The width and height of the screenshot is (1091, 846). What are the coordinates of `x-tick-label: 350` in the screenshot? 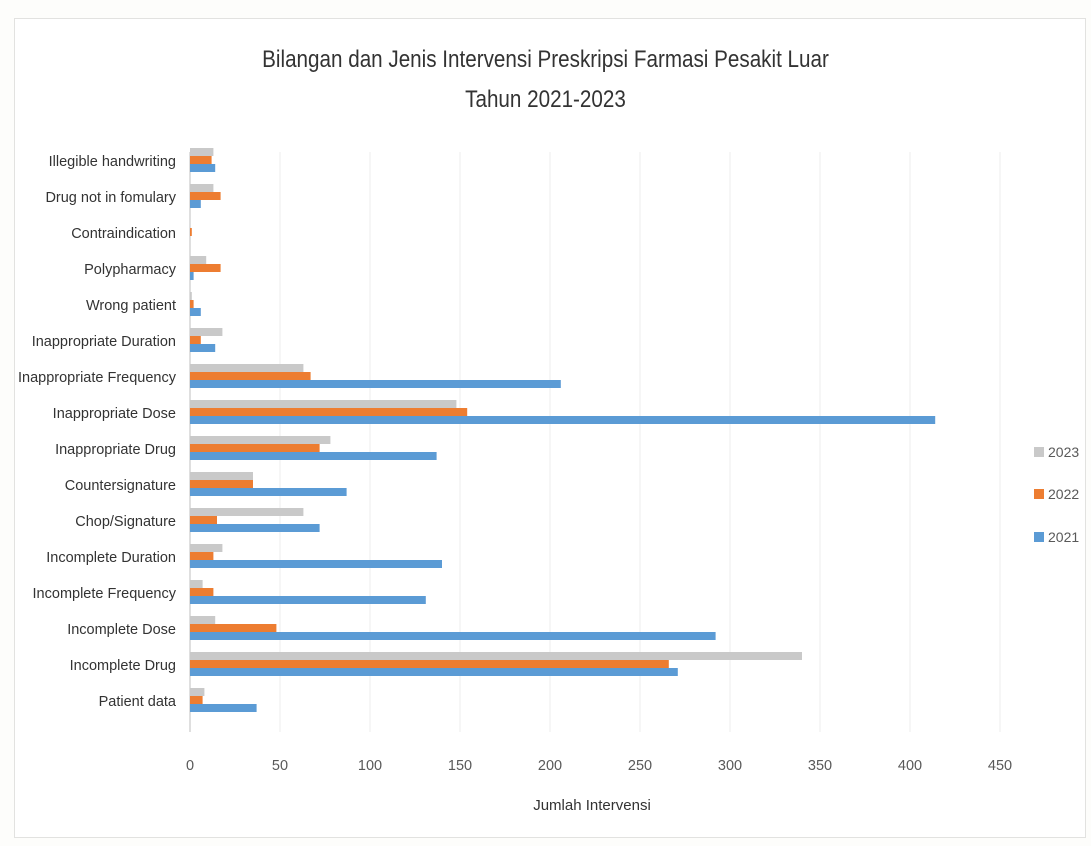 It's located at (820, 766).